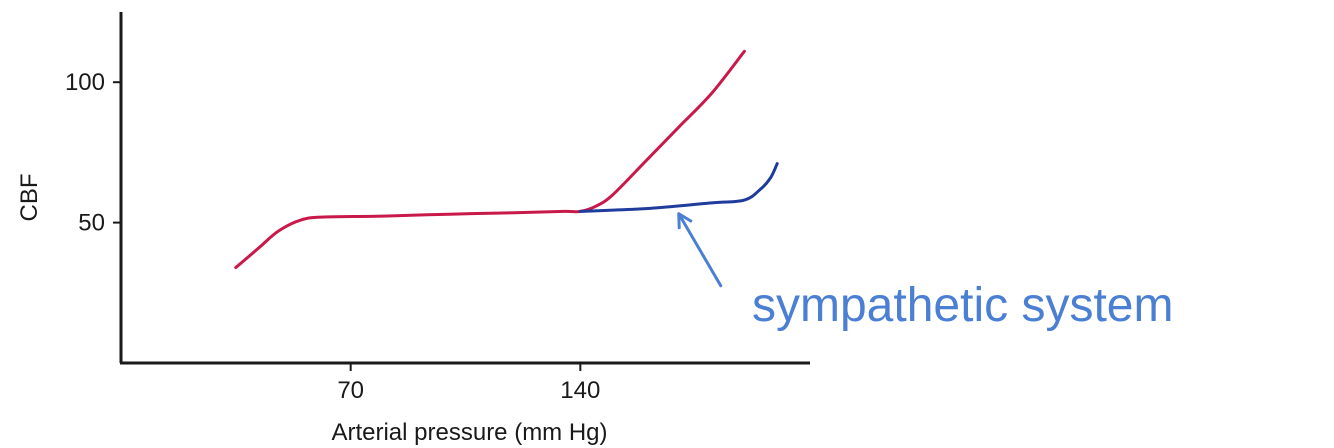 Image resolution: width=1334 pixels, height=448 pixels. What do you see at coordinates (580, 390) in the screenshot?
I see `x-tick-label: 140` at bounding box center [580, 390].